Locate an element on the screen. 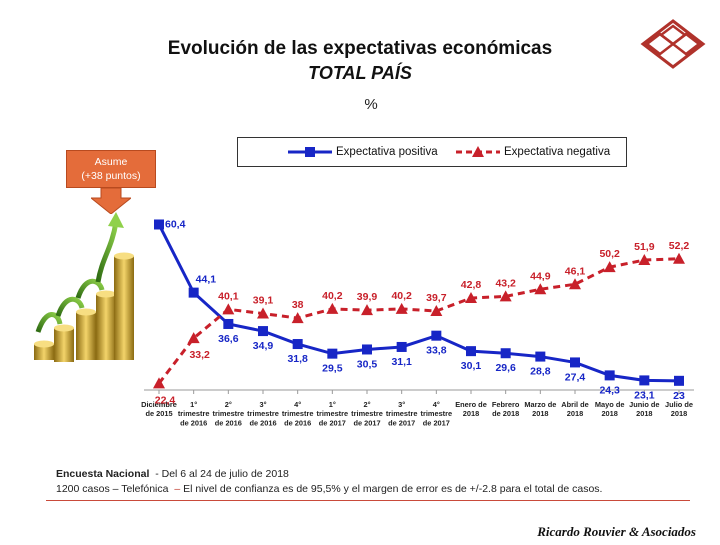  negative-data-label: 40,1 is located at coordinates (228, 296).